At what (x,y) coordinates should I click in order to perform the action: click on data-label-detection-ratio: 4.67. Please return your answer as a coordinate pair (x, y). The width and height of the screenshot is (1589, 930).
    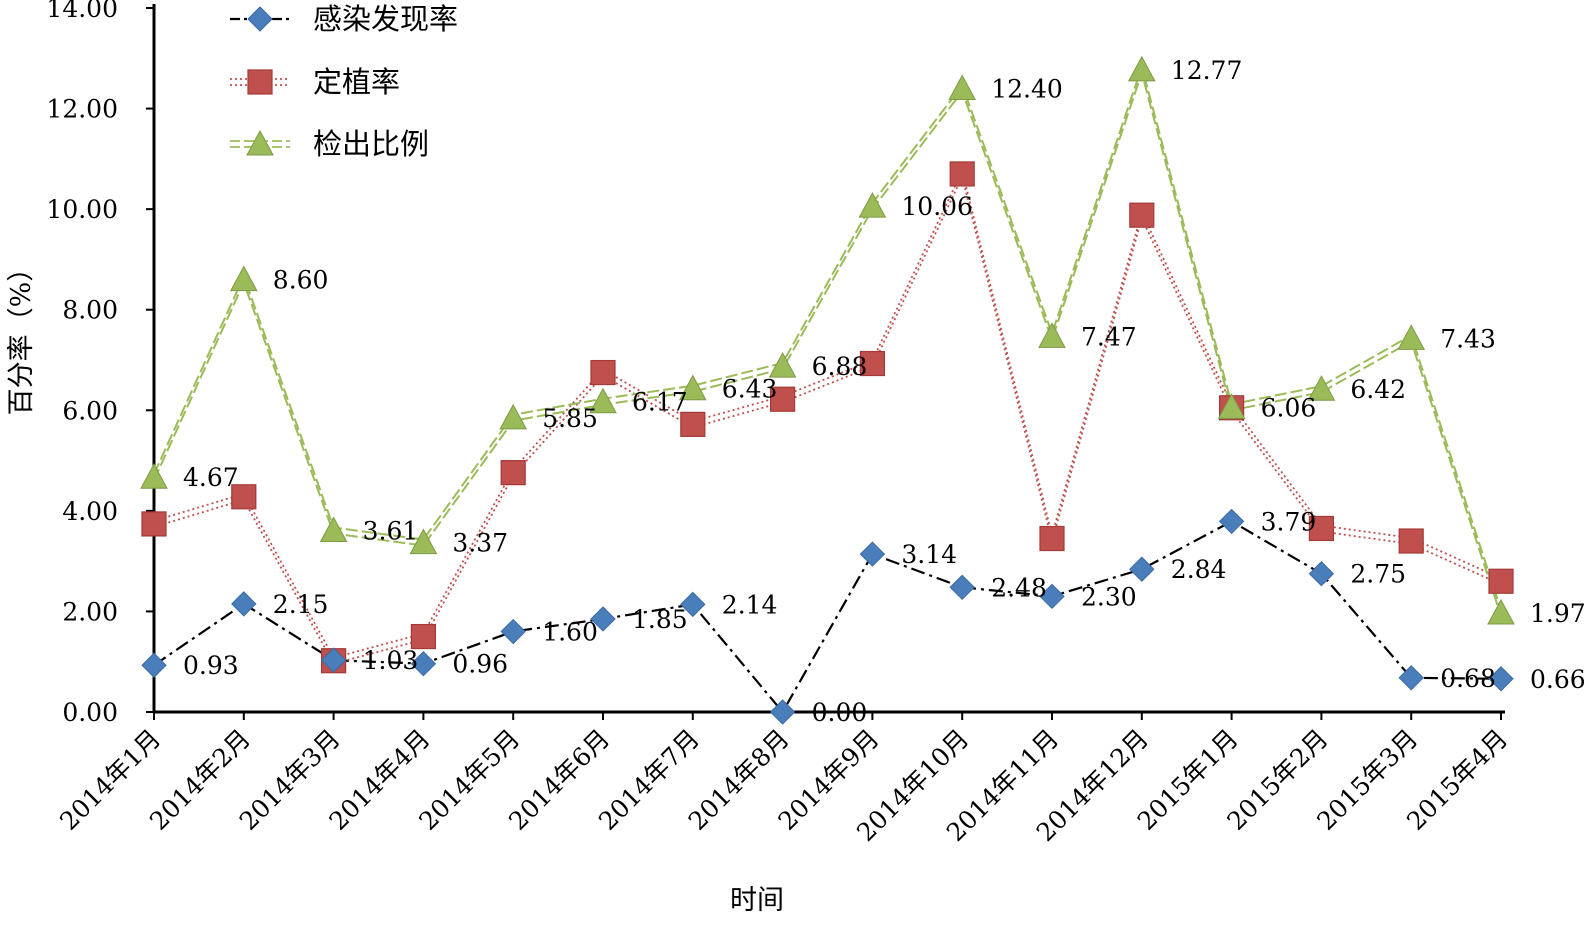
    Looking at the image, I should click on (211, 477).